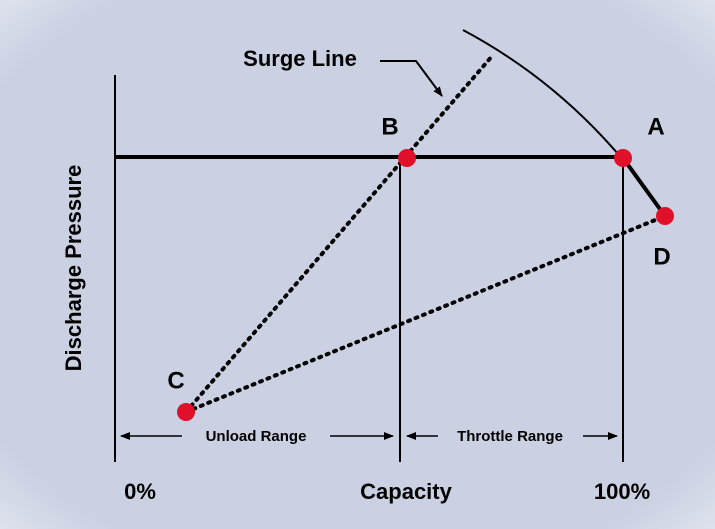 The width and height of the screenshot is (715, 529). What do you see at coordinates (661, 256) in the screenshot?
I see `label-d: D` at bounding box center [661, 256].